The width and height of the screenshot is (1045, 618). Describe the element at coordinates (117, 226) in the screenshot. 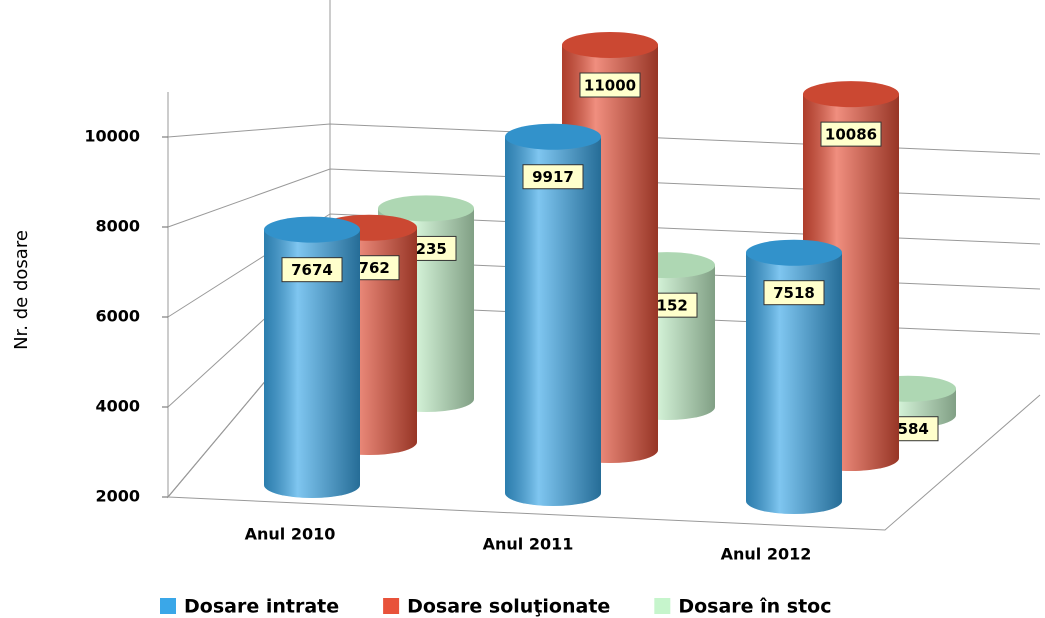

I see `y-tick-label: 8000` at that location.